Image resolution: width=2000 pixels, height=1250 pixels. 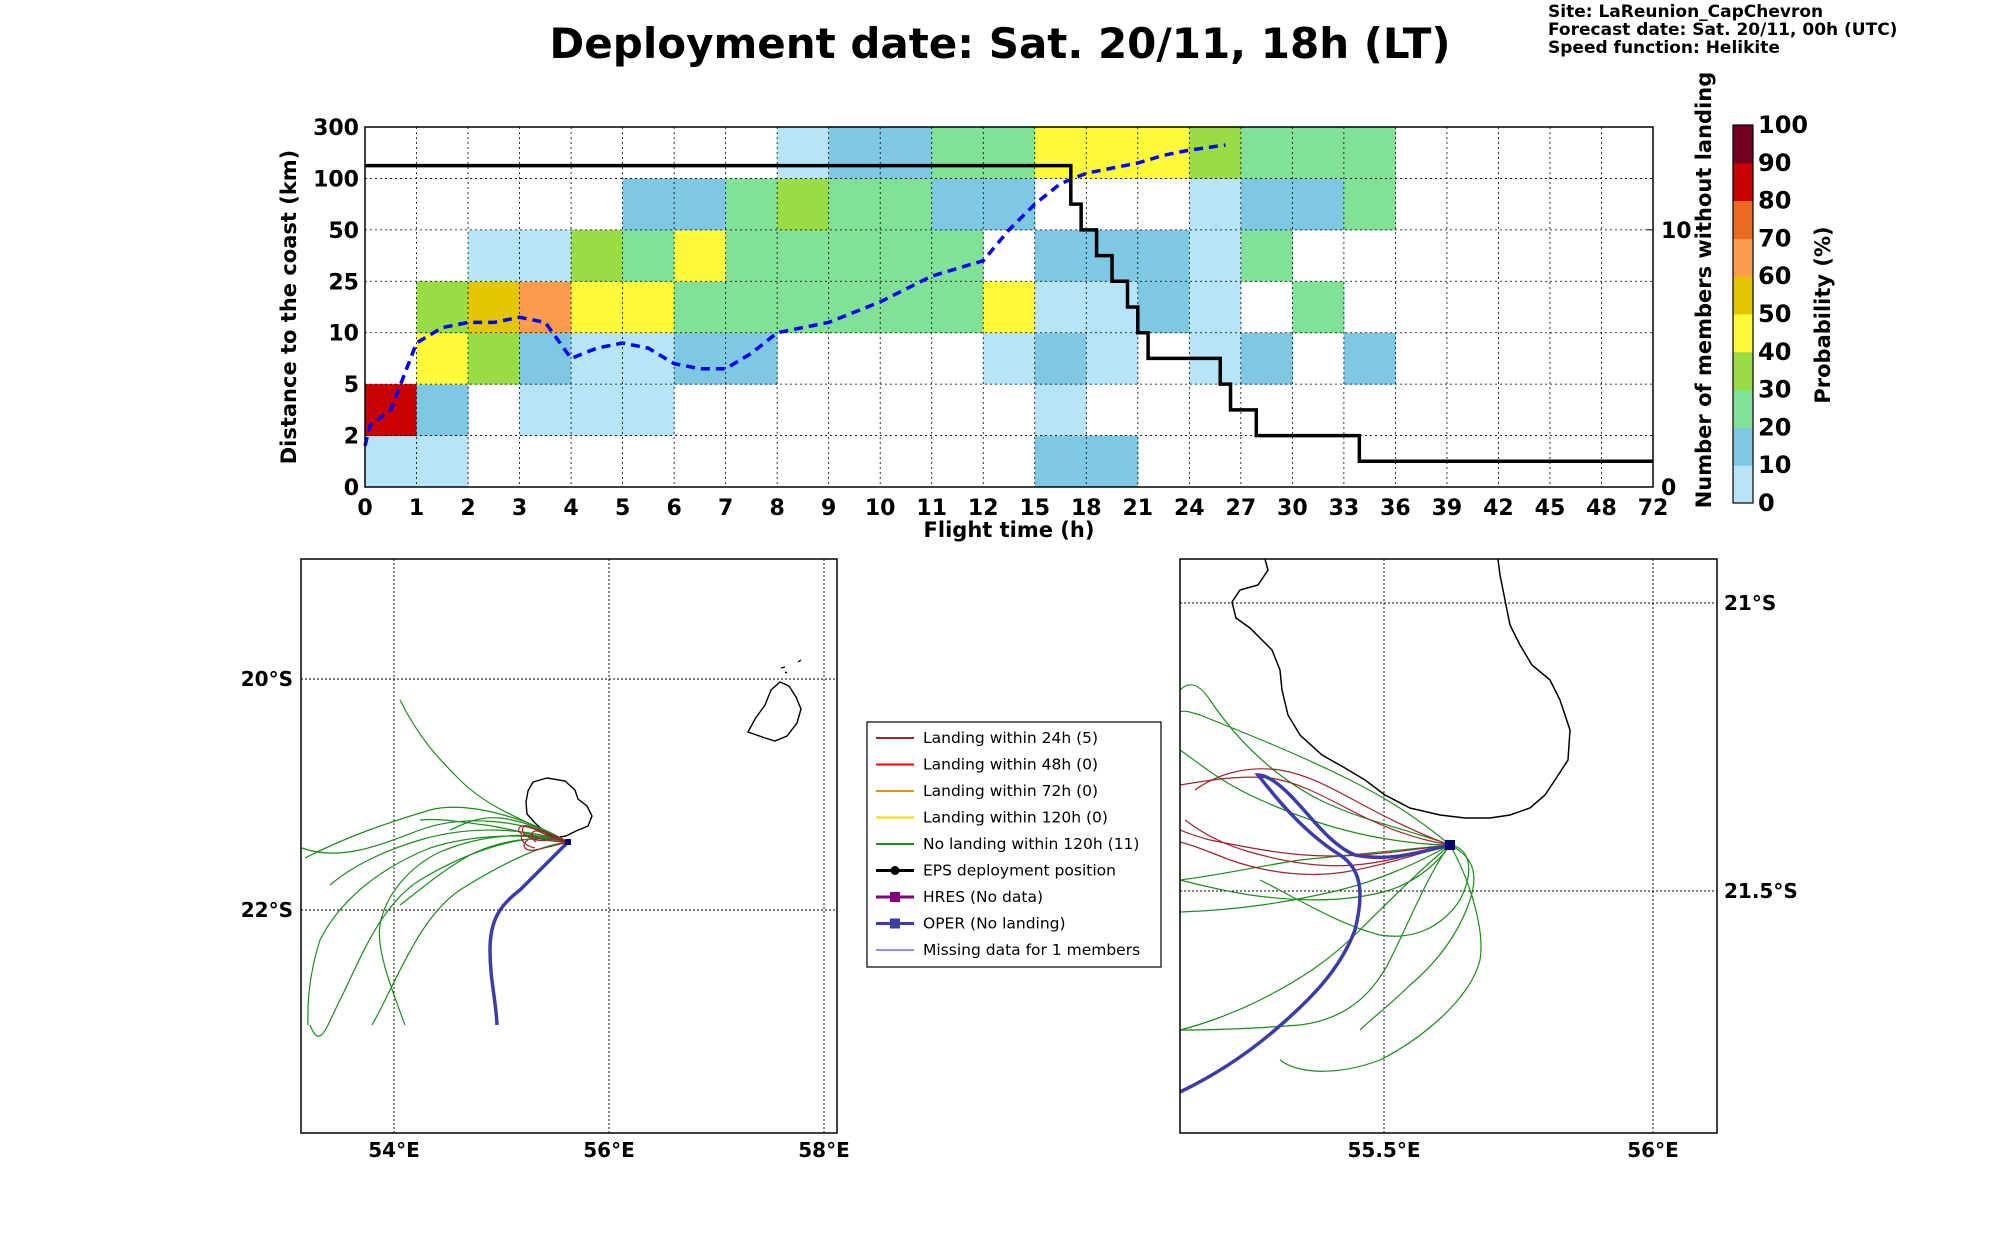 What do you see at coordinates (1344, 508) in the screenshot?
I see `x-tick-label: 33` at bounding box center [1344, 508].